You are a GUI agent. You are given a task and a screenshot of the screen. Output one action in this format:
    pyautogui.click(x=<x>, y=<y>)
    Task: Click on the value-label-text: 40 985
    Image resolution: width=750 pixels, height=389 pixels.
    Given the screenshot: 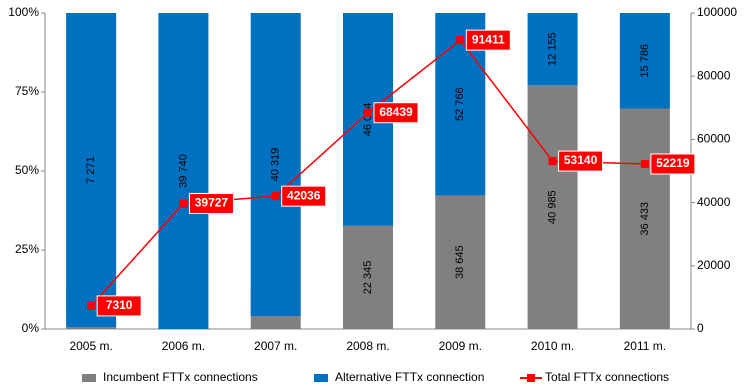 What is the action you would take?
    pyautogui.click(x=552, y=207)
    